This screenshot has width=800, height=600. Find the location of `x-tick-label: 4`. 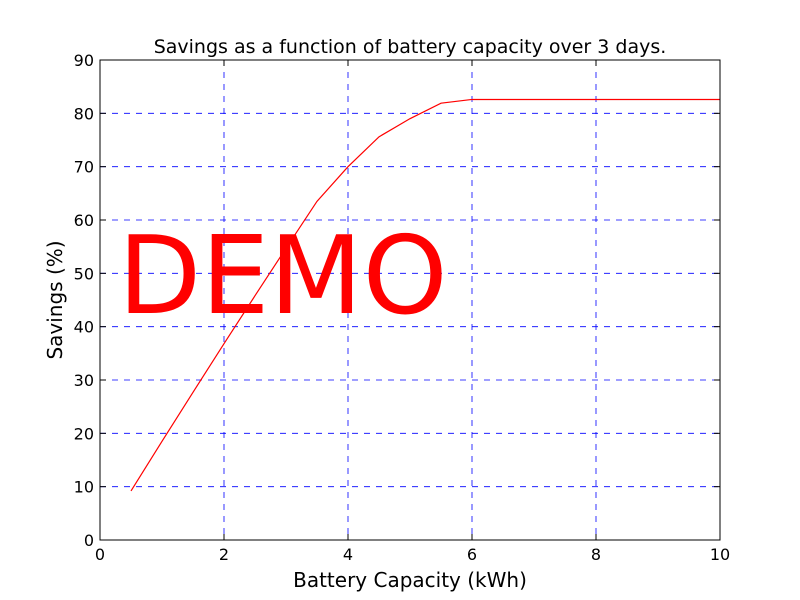

x-tick-label: 4 is located at coordinates (348, 554).